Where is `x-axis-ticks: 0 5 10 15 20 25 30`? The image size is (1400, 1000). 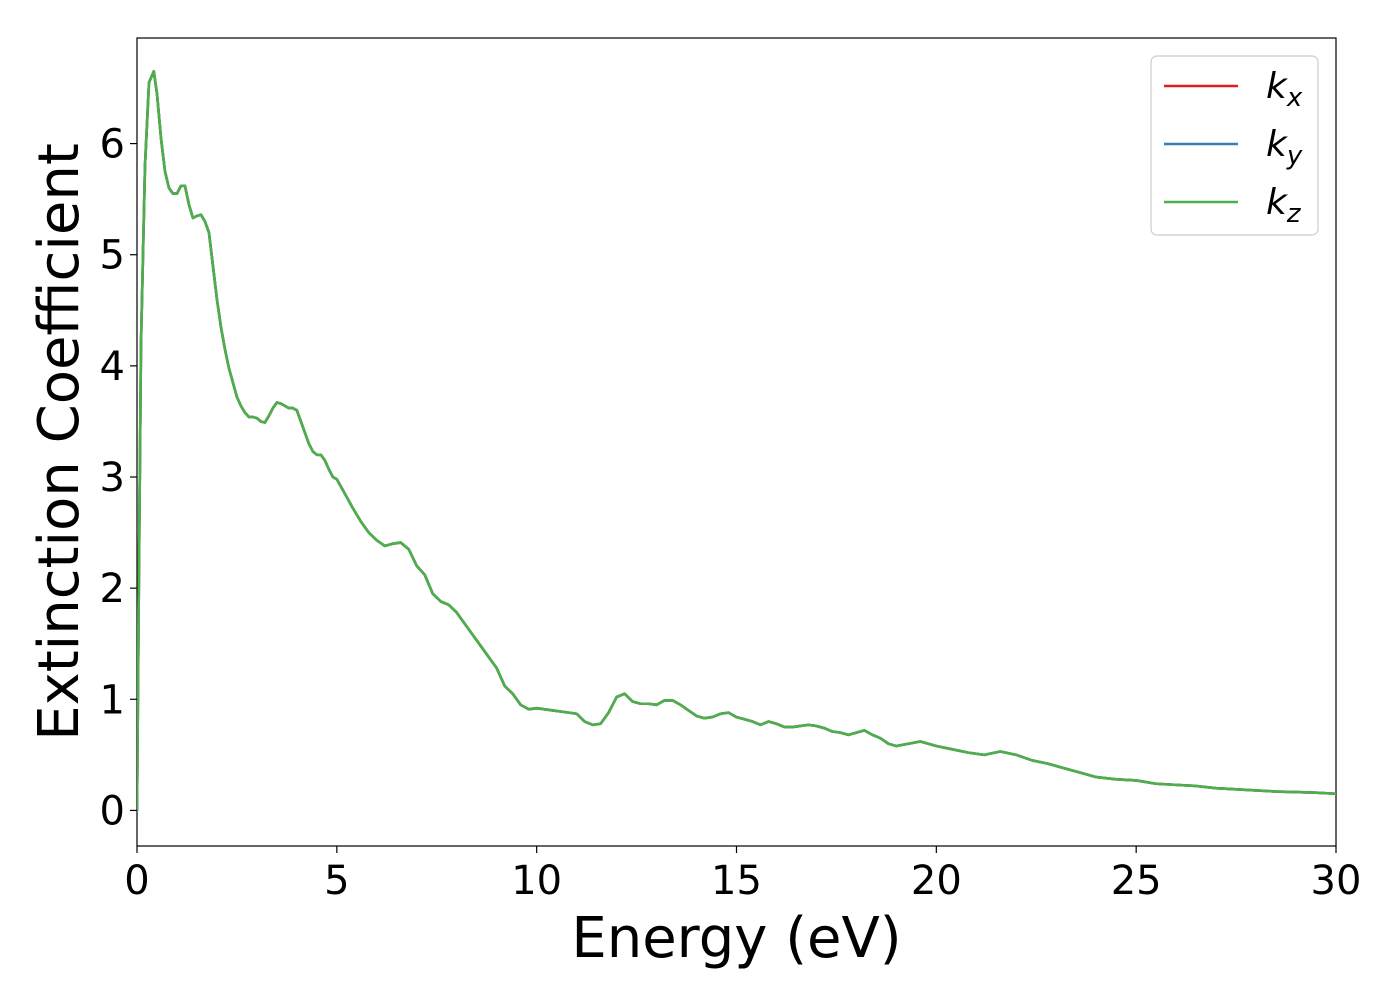
x-axis-ticks: 0 5 10 15 20 25 30 is located at coordinates (742, 875).